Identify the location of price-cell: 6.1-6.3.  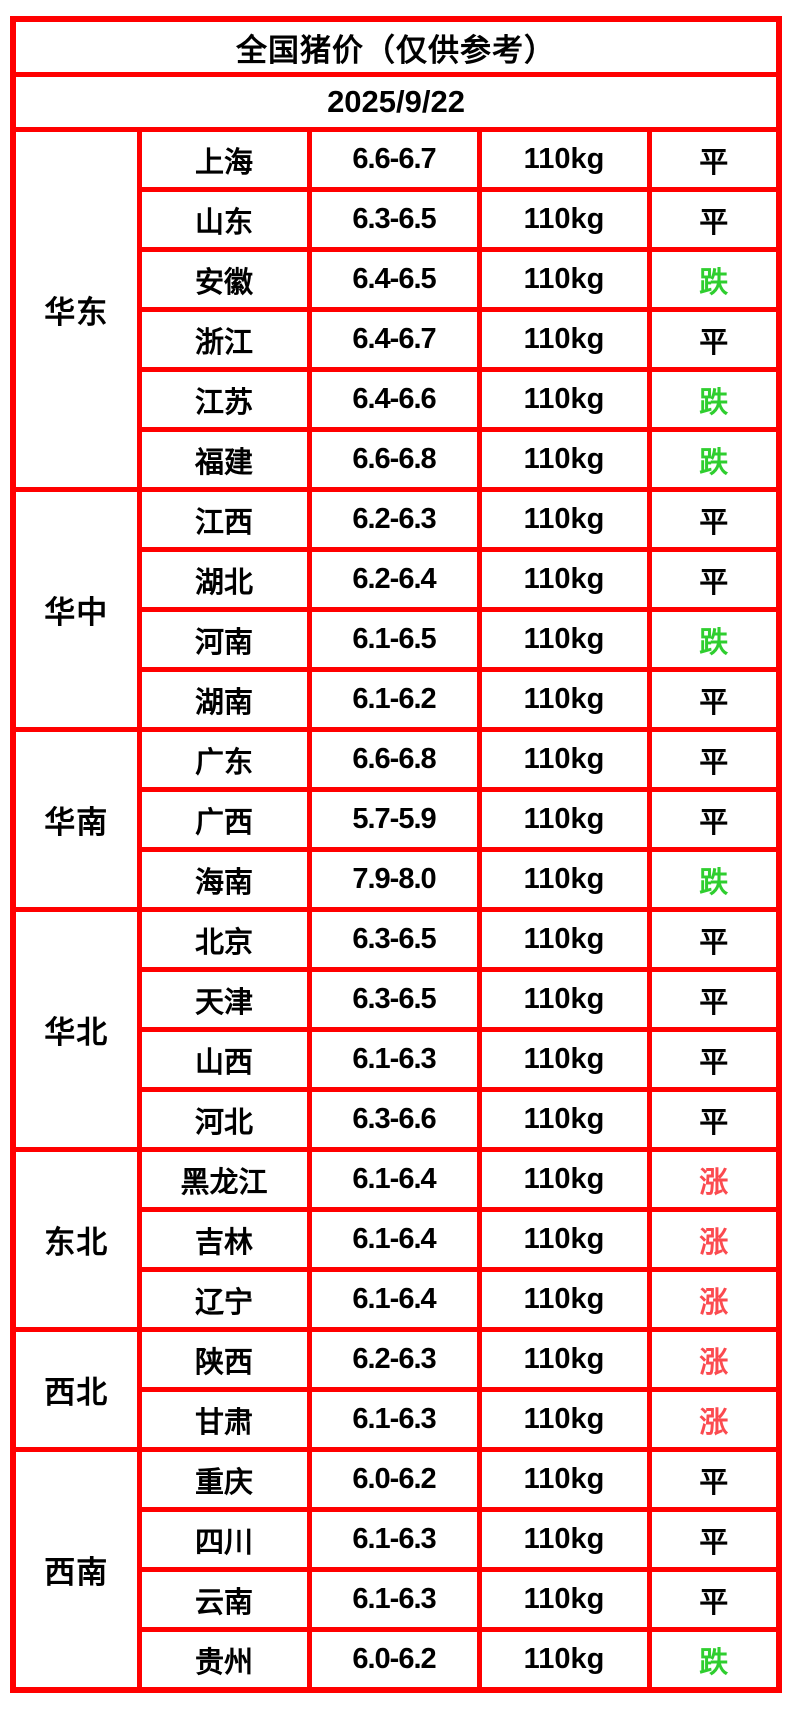
(394, 1419).